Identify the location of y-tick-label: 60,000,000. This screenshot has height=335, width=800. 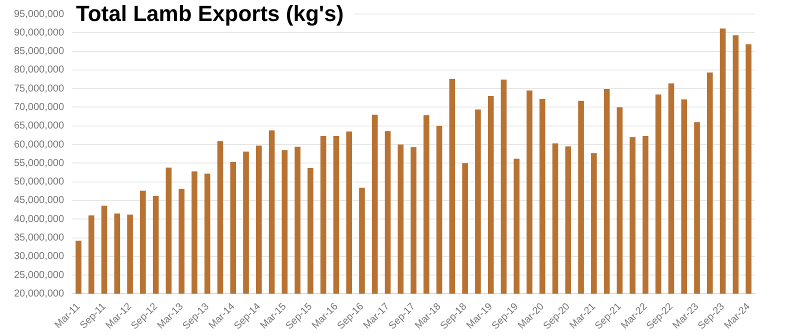
(39, 144).